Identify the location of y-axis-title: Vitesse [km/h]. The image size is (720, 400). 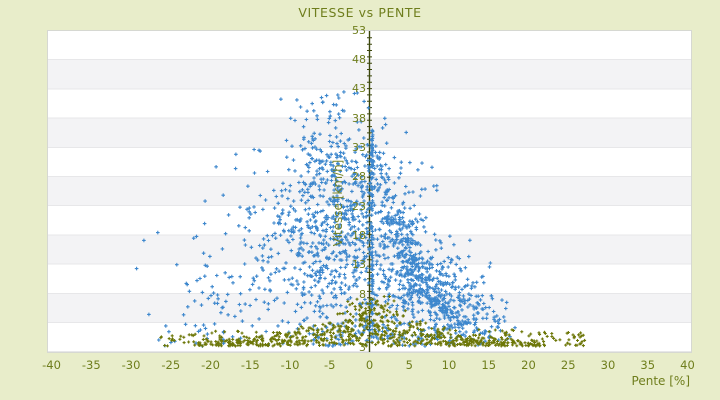
(338, 203).